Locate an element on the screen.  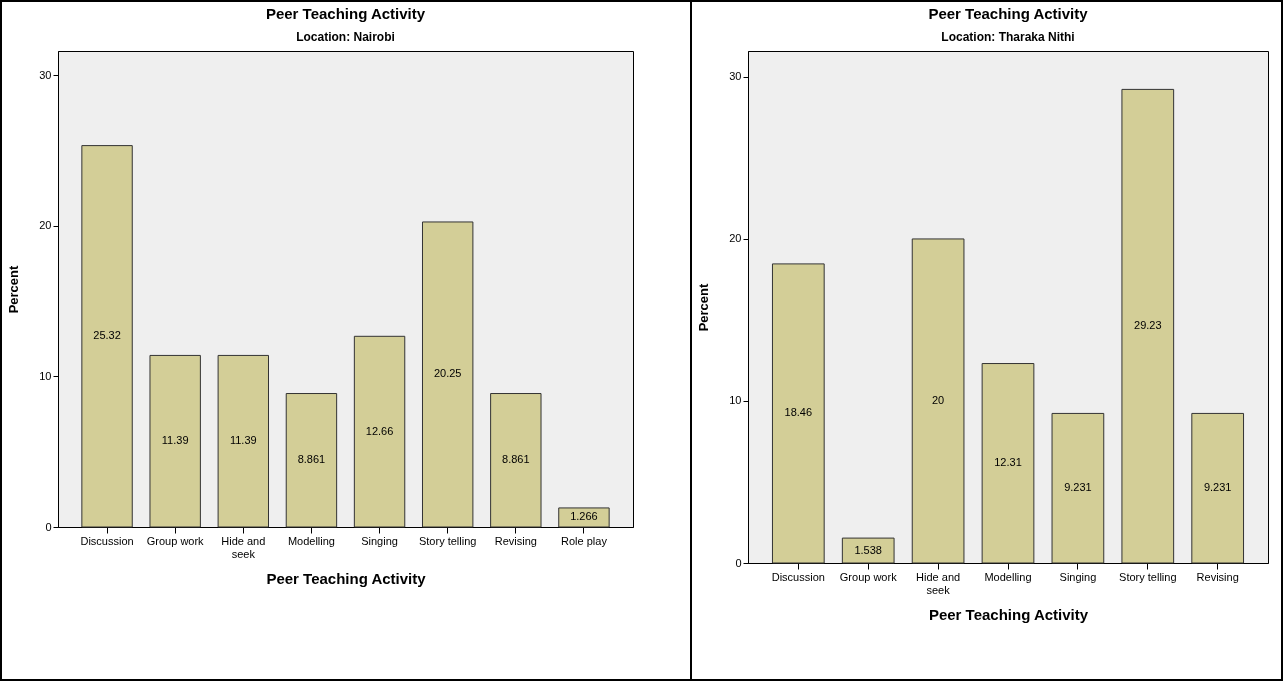
data-label: 20.25 is located at coordinates (447, 373).